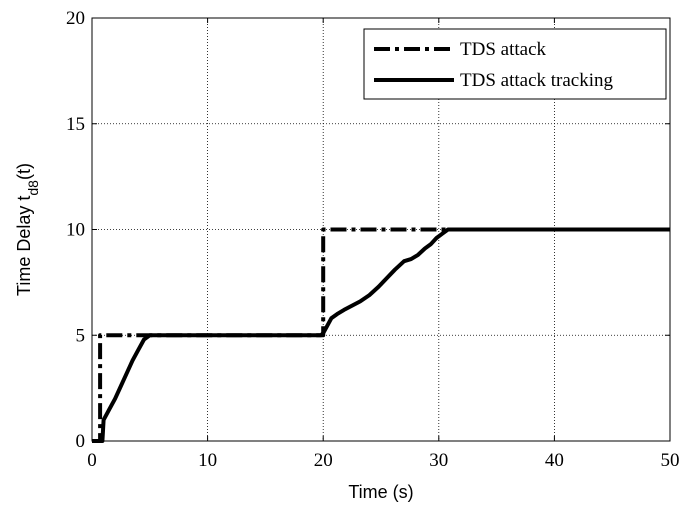 Image resolution: width=690 pixels, height=508 pixels. Describe the element at coordinates (537, 80) in the screenshot. I see `legend-label: TDS attack tracking` at that location.